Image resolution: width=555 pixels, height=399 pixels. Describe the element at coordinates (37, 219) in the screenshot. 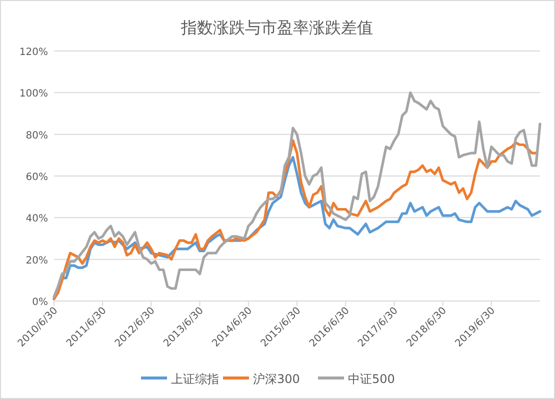

I see `y-tick-label: 40%` at that location.